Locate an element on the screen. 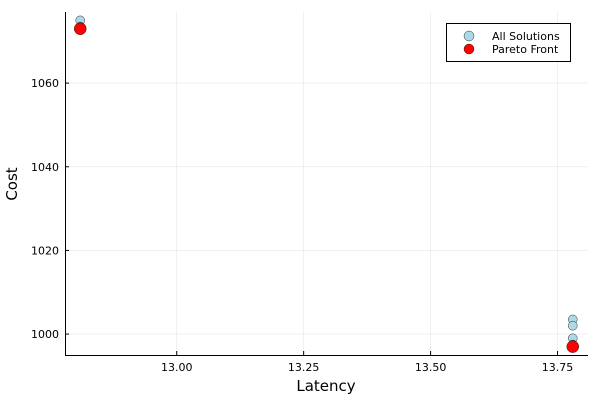  legend-marker-all-solutions is located at coordinates (469, 36).